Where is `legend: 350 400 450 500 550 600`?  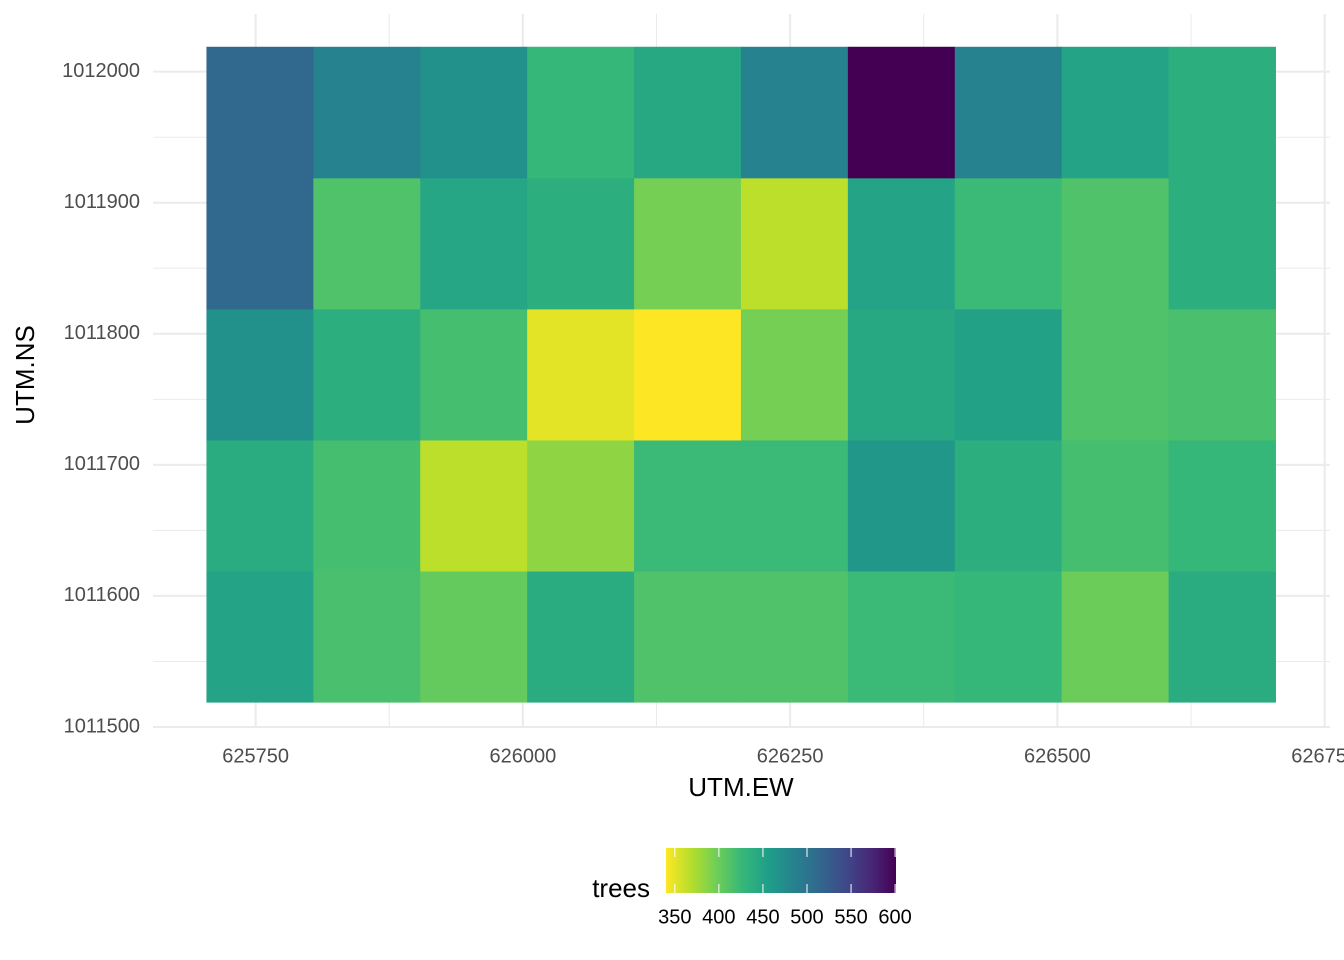 legend: 350 400 450 500 550 600 is located at coordinates (785, 888).